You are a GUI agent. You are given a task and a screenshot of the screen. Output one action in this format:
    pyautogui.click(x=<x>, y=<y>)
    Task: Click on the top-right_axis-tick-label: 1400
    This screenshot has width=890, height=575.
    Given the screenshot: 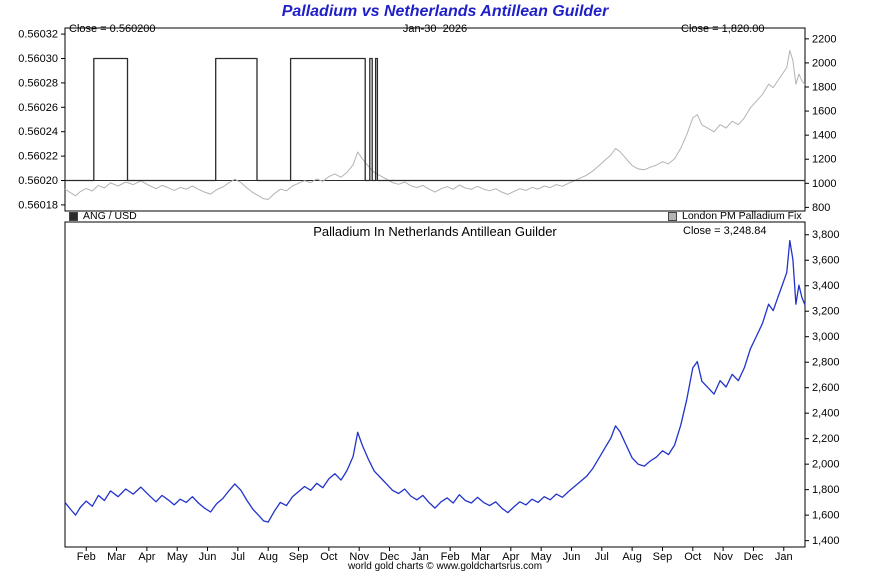 What is the action you would take?
    pyautogui.click(x=824, y=136)
    